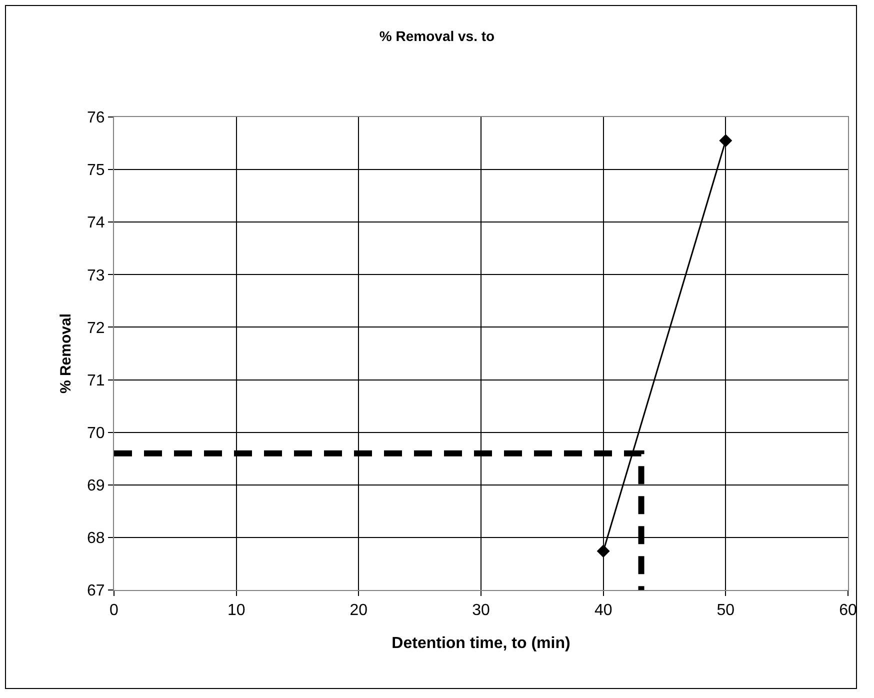 This screenshot has width=874, height=698. I want to click on x-tick-label: 30, so click(481, 611).